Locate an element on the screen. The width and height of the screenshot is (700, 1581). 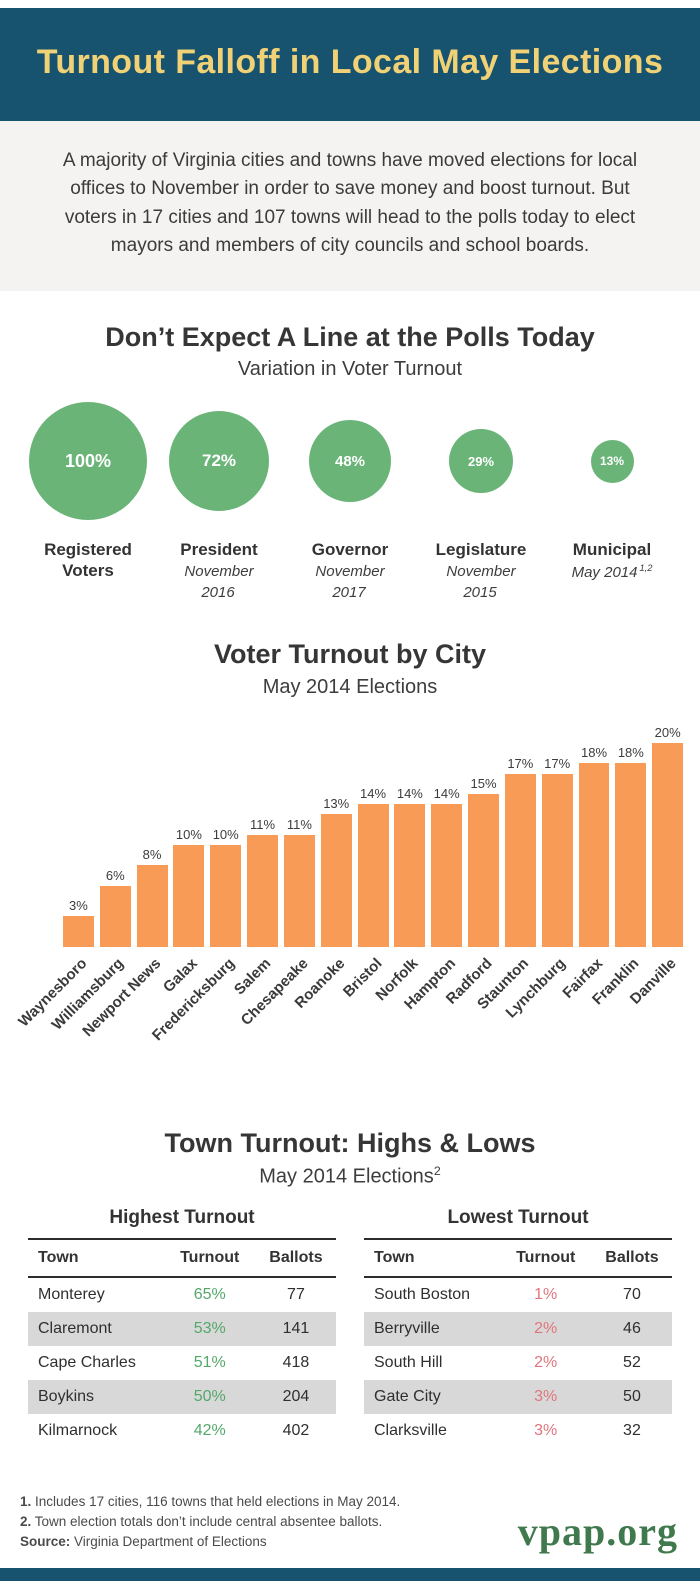
turnout-bubble: 29% is located at coordinates (481, 461).